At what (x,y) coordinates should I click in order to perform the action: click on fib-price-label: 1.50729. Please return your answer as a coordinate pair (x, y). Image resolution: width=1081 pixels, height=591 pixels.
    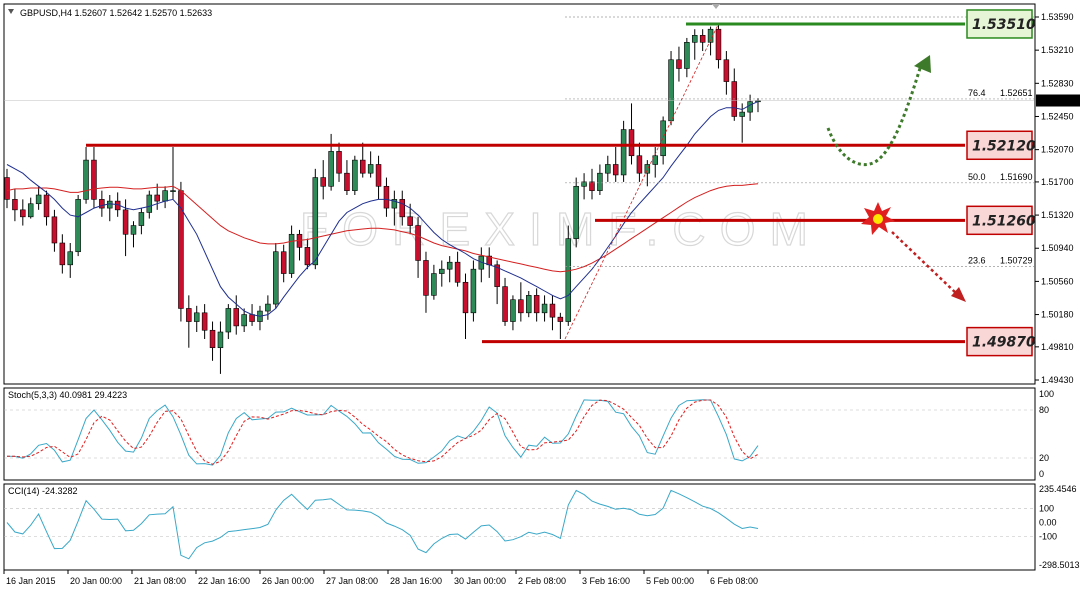
    Looking at the image, I should click on (1016, 261).